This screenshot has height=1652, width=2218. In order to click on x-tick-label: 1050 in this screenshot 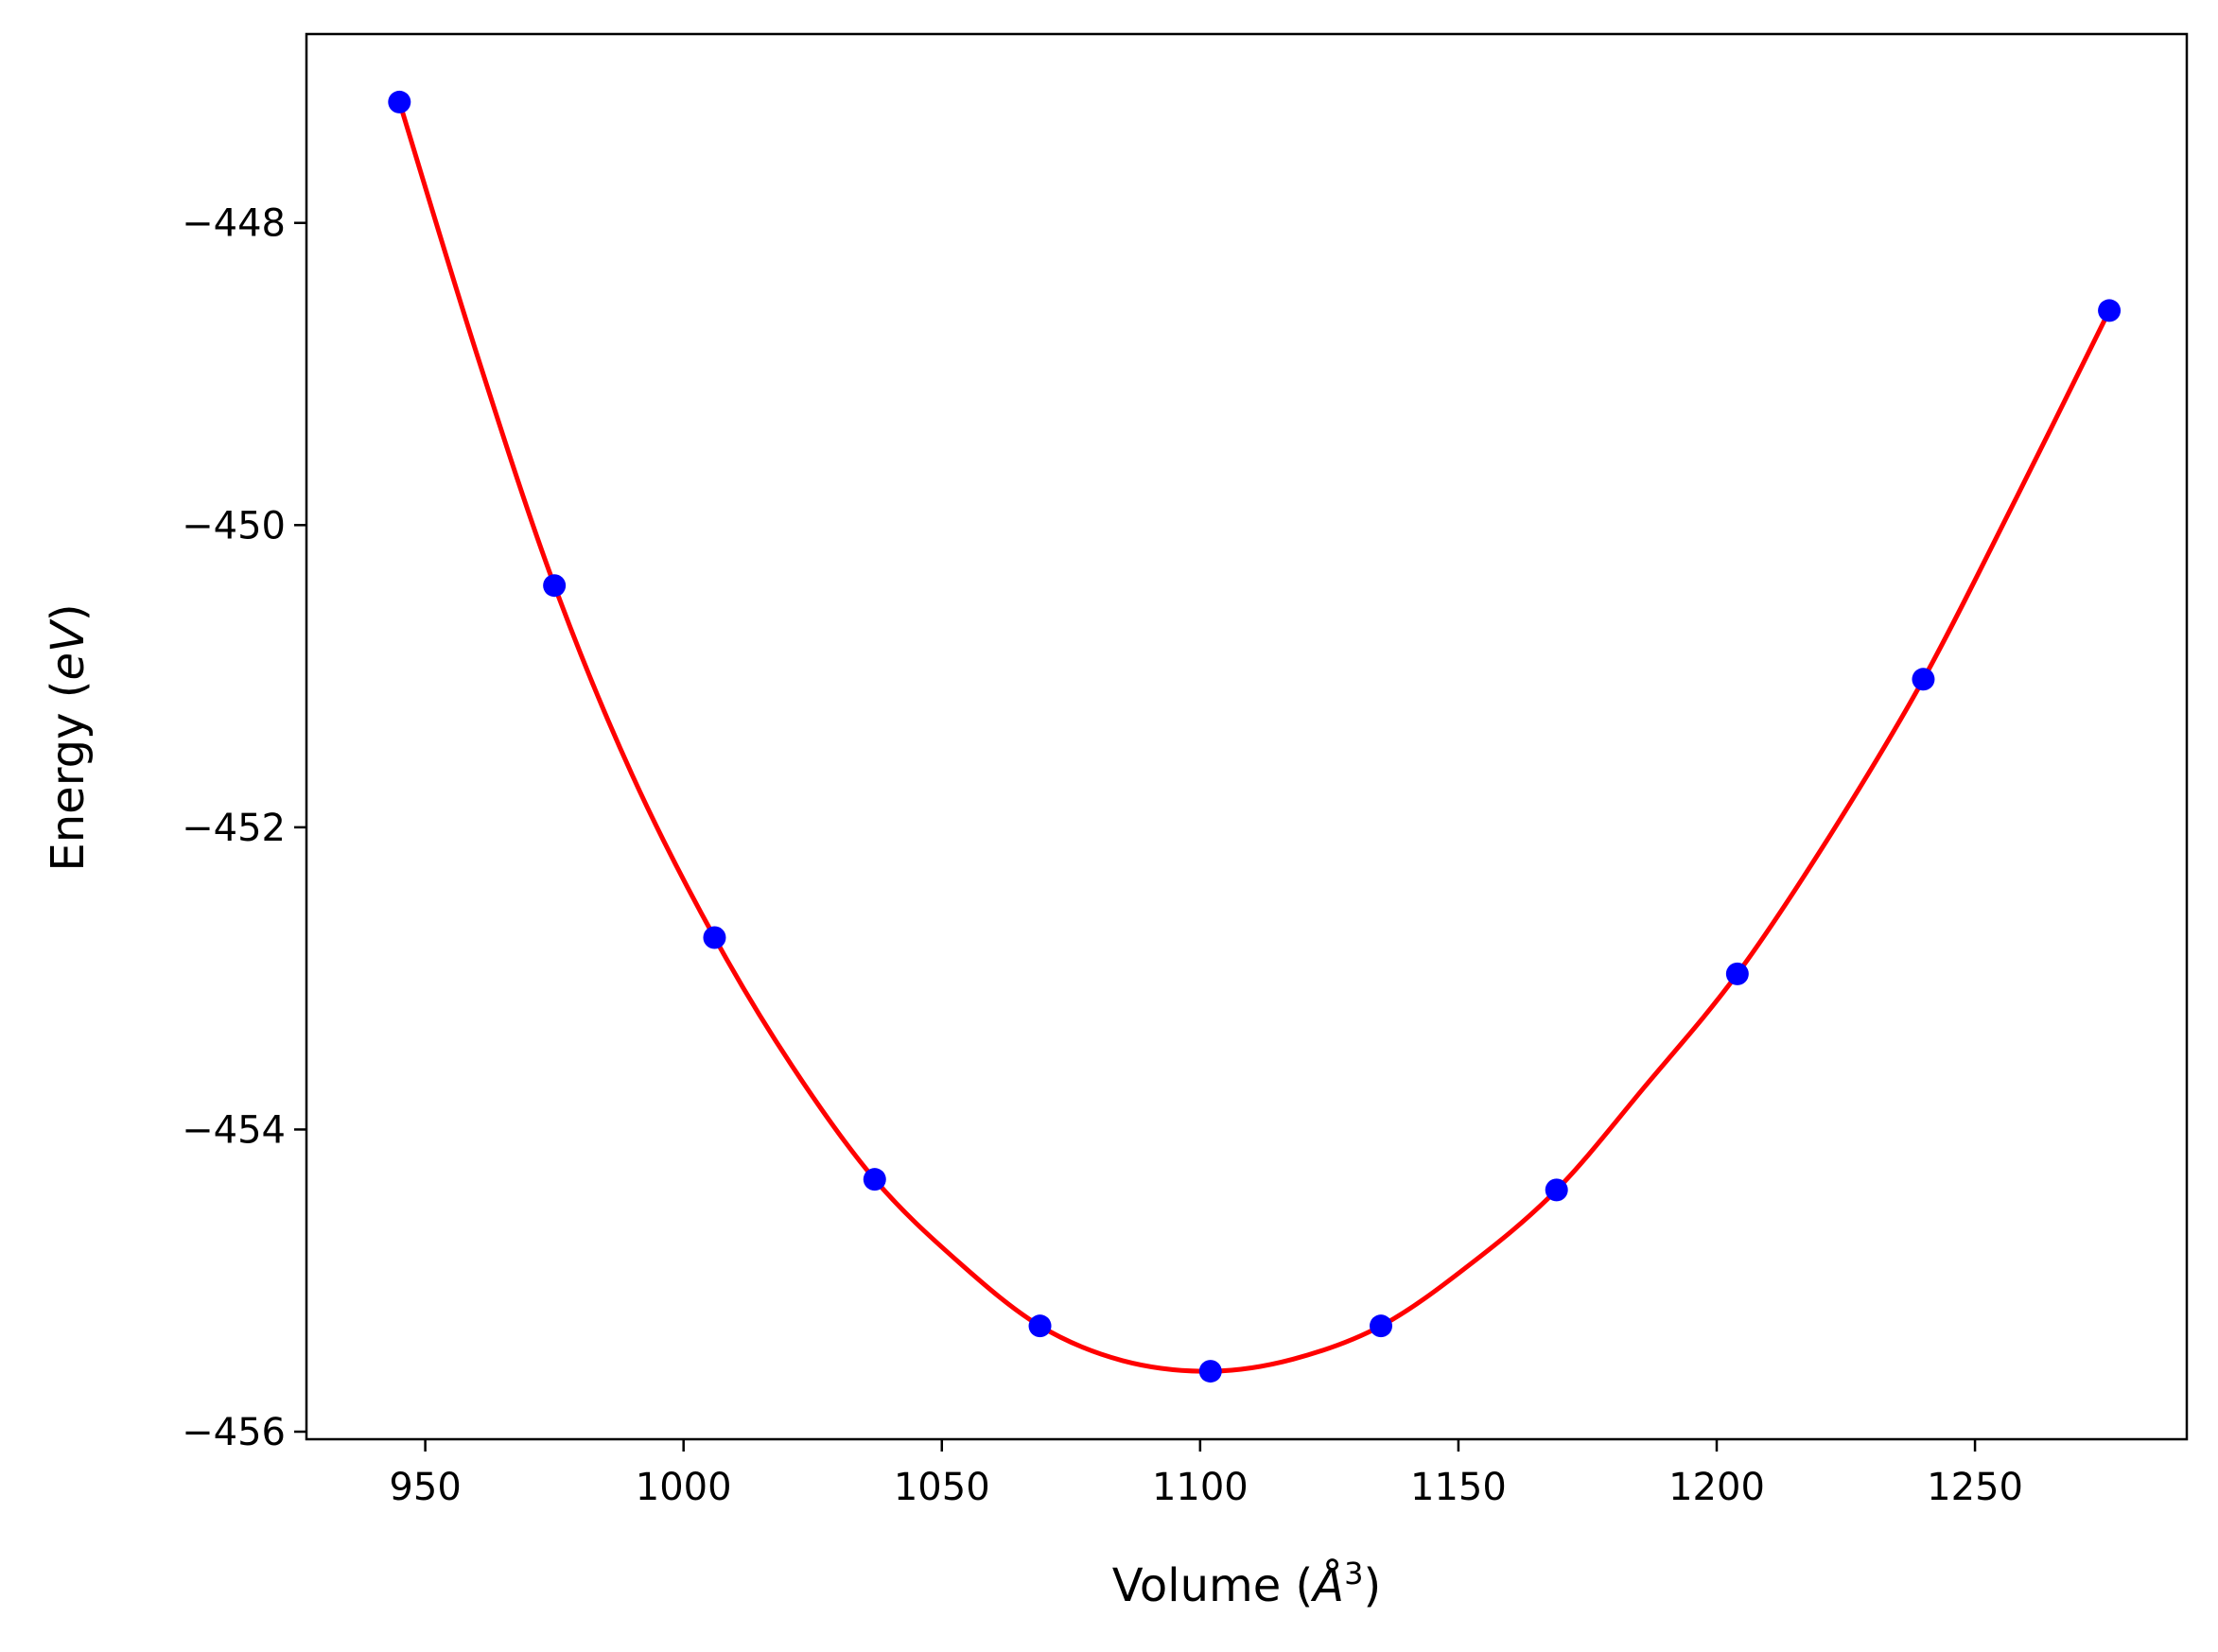, I will do `click(942, 1488)`.